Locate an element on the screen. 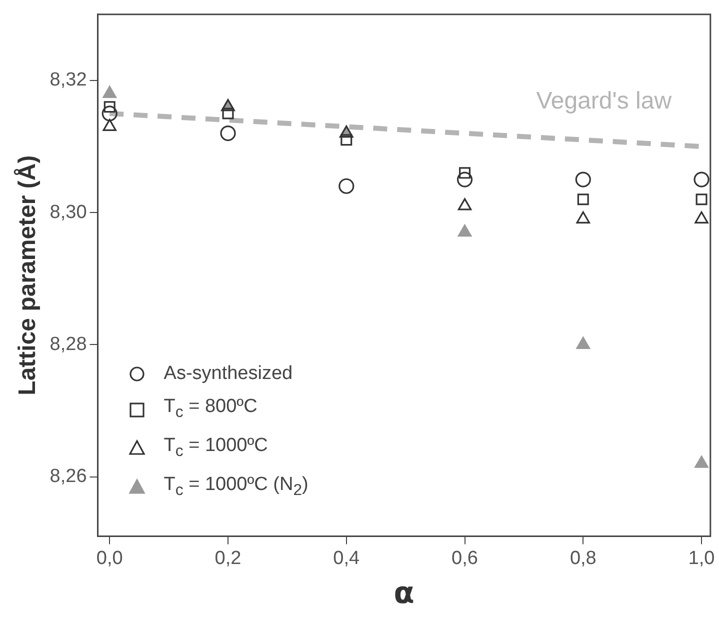 This screenshot has width=719, height=617. y-axis-title: Lattice parameter (Å) is located at coordinates (27, 275).